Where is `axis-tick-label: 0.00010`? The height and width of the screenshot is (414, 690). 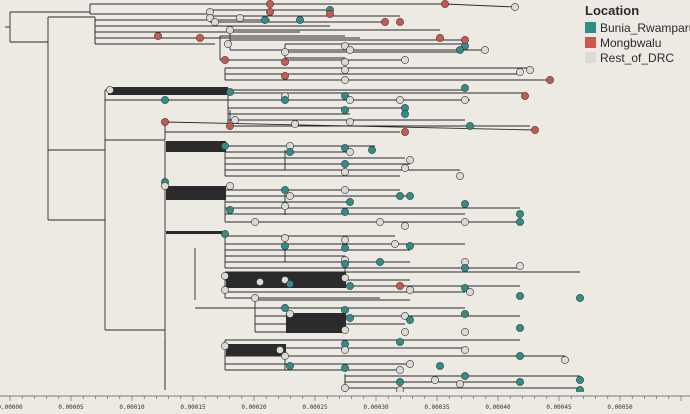 axis-tick-label: 0.00010 is located at coordinates (132, 407).